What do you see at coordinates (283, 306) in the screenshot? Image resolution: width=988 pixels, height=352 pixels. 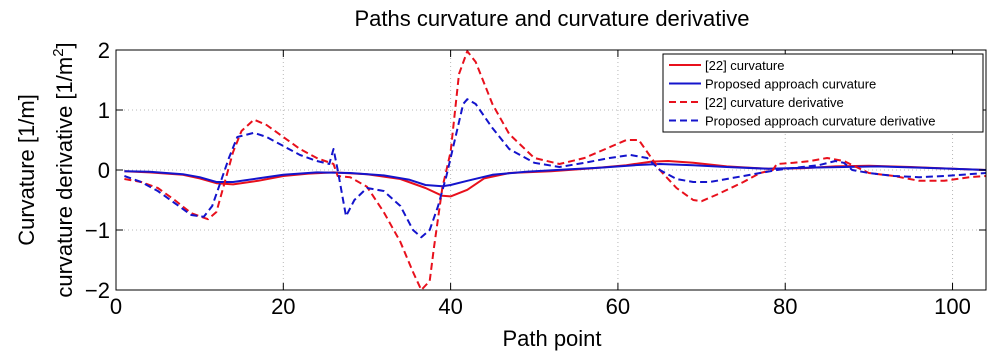 I see `x-tick-label: 20` at bounding box center [283, 306].